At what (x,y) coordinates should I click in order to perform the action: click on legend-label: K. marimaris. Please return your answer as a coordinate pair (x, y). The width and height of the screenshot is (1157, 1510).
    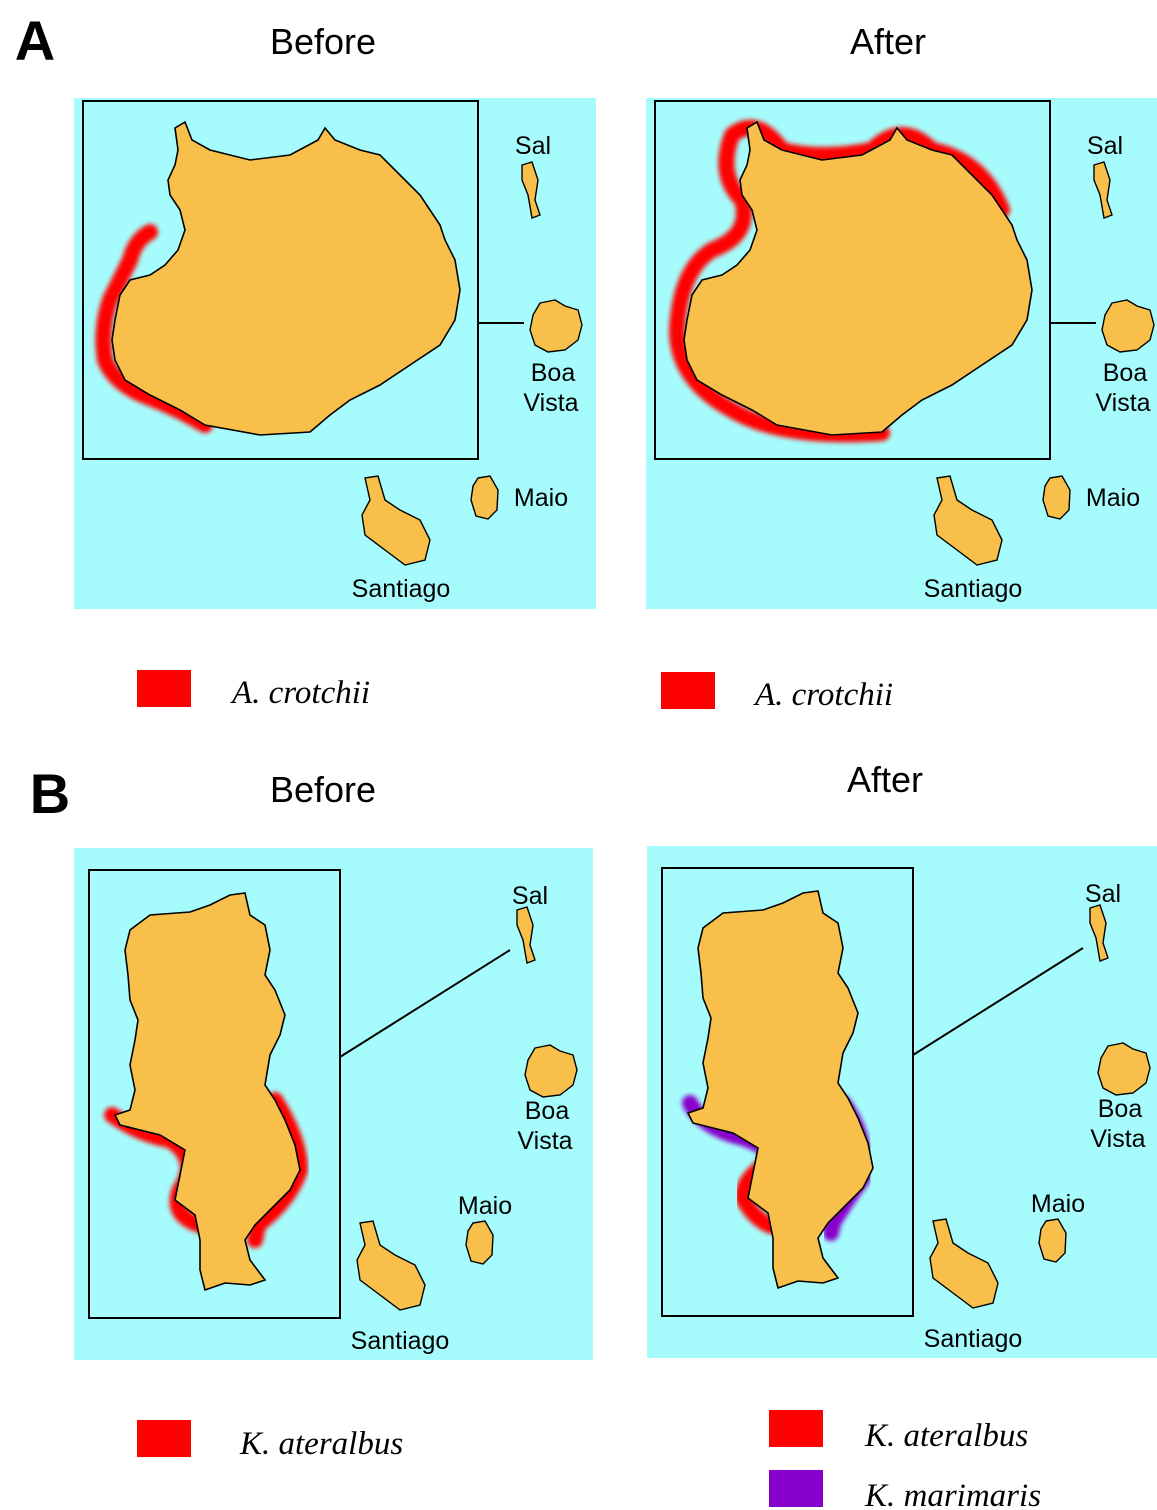
    Looking at the image, I should click on (952, 1494).